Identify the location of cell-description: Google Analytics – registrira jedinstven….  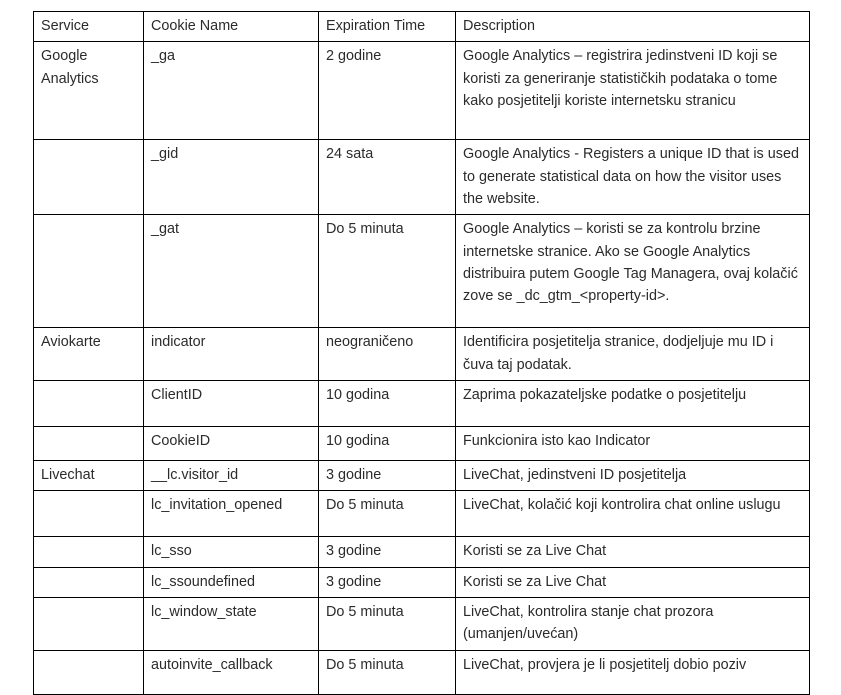
(632, 91).